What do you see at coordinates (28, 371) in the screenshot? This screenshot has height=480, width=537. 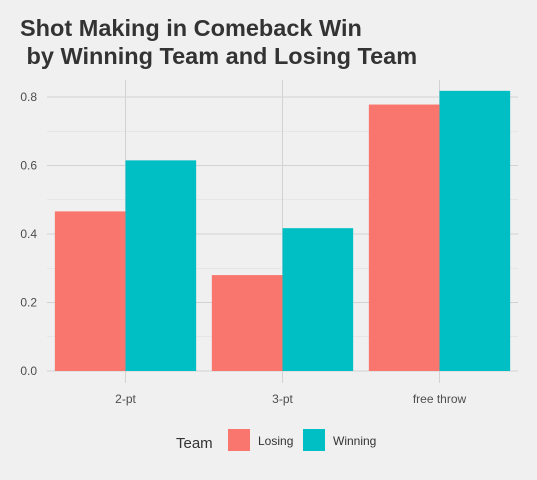 I see `y-tick-label-0: 0.0` at bounding box center [28, 371].